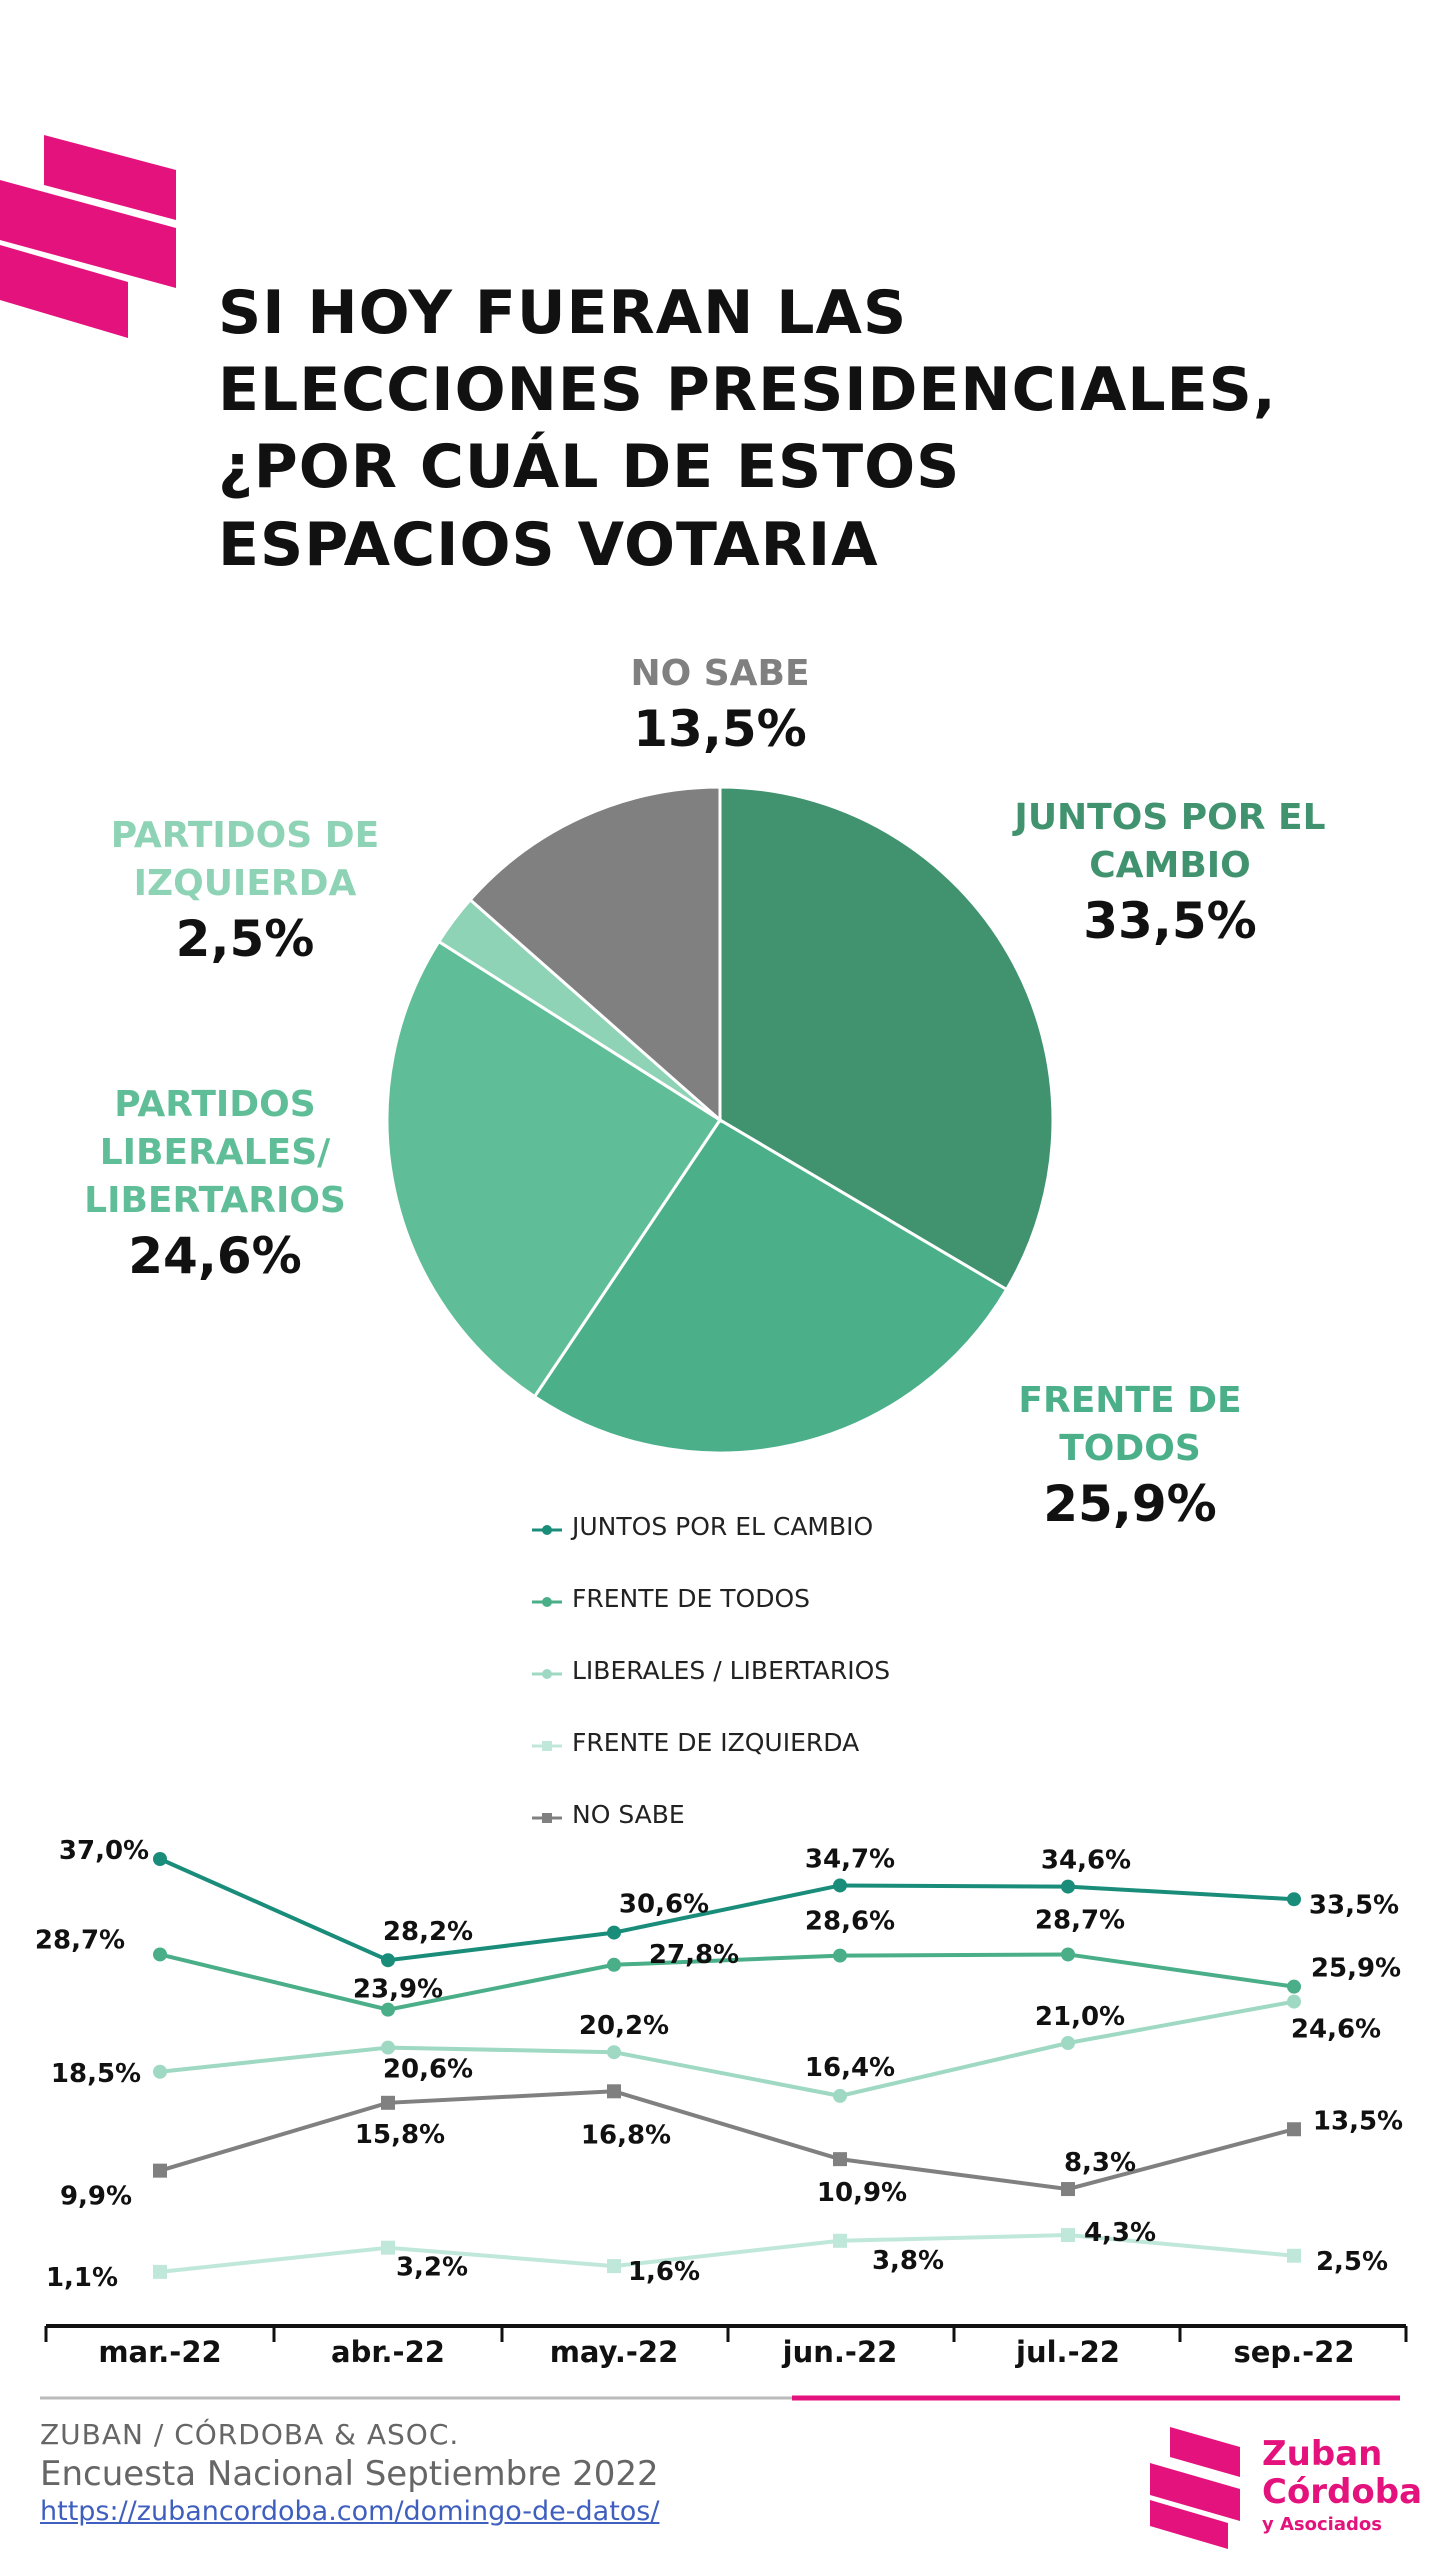 This screenshot has width=1440, height=2560. What do you see at coordinates (886, 1038) in the screenshot?
I see `pie-slice-juntos-por-el-cambio` at bounding box center [886, 1038].